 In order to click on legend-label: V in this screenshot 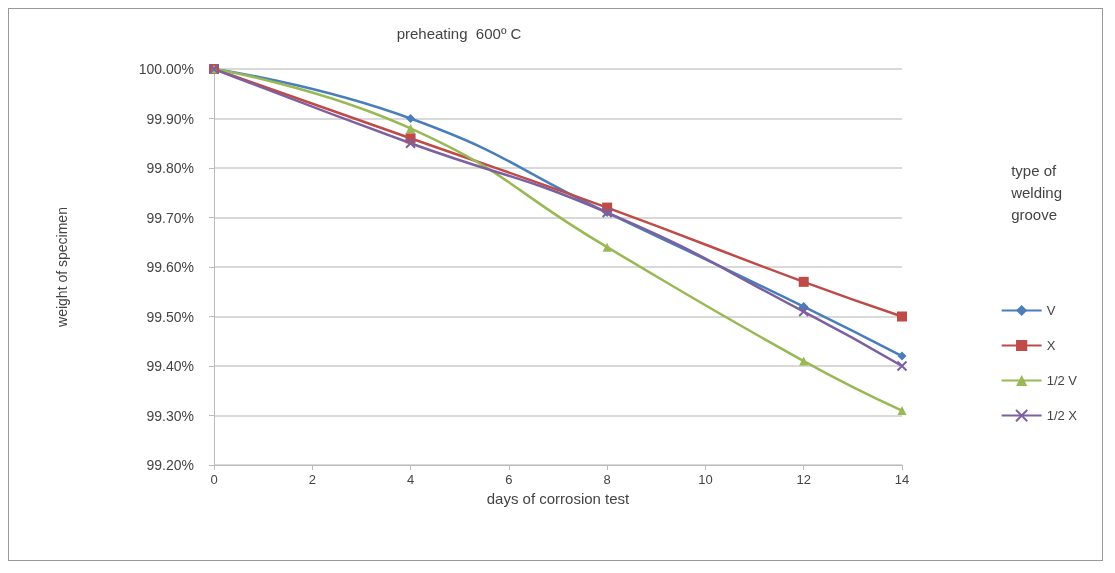, I will do `click(1051, 310)`.